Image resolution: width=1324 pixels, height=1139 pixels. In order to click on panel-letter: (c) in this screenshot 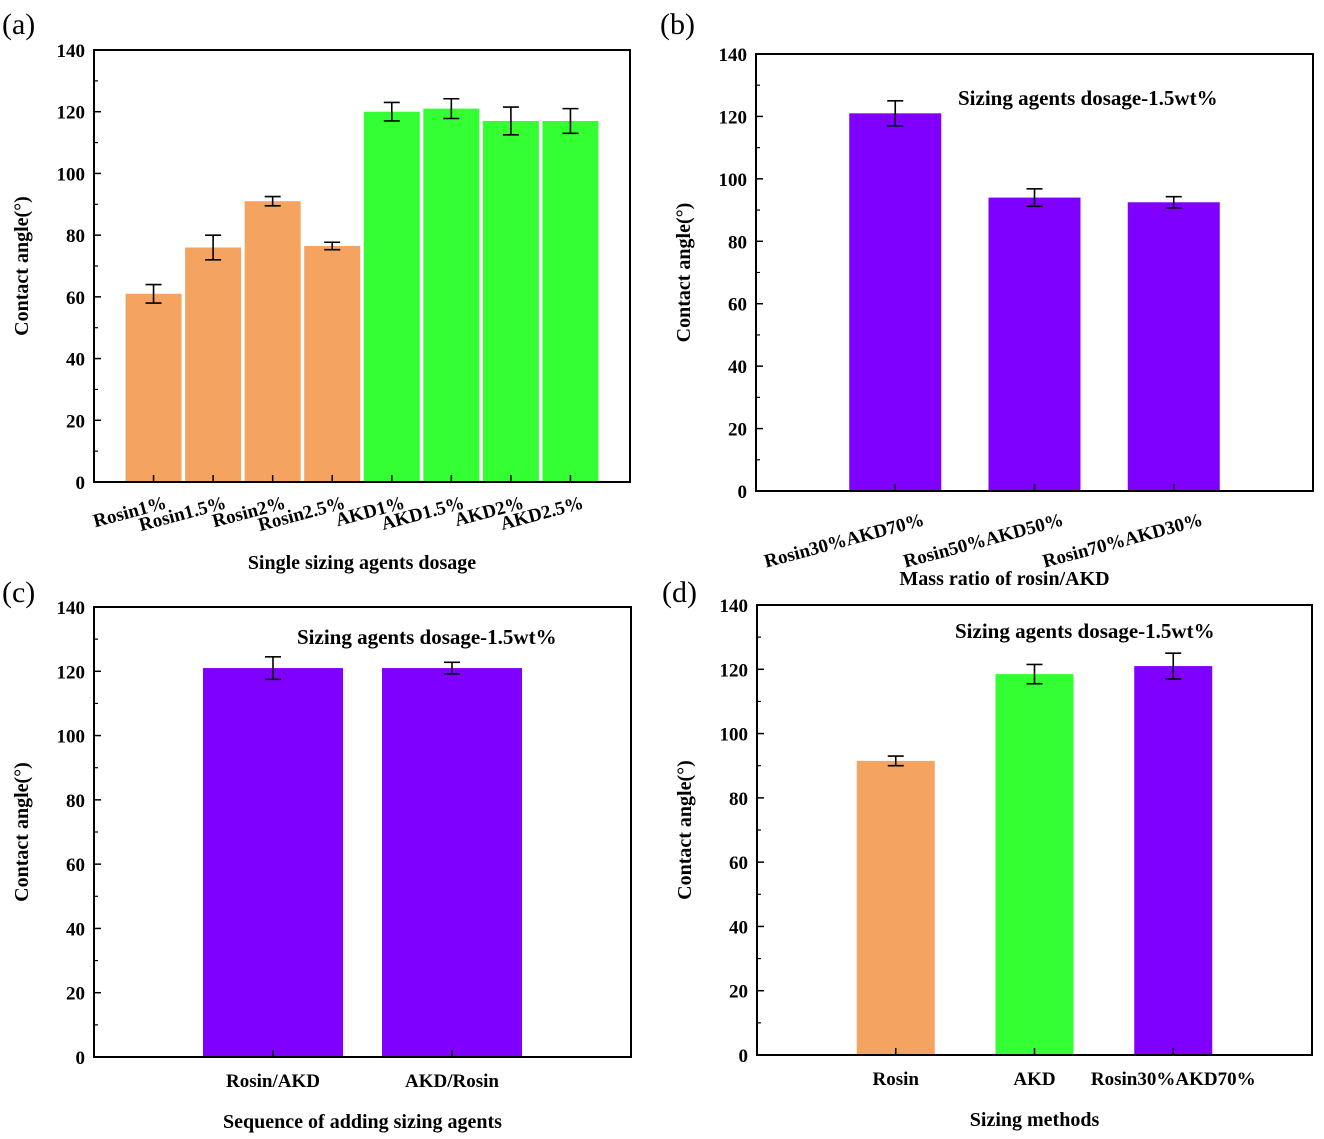, I will do `click(18, 592)`.